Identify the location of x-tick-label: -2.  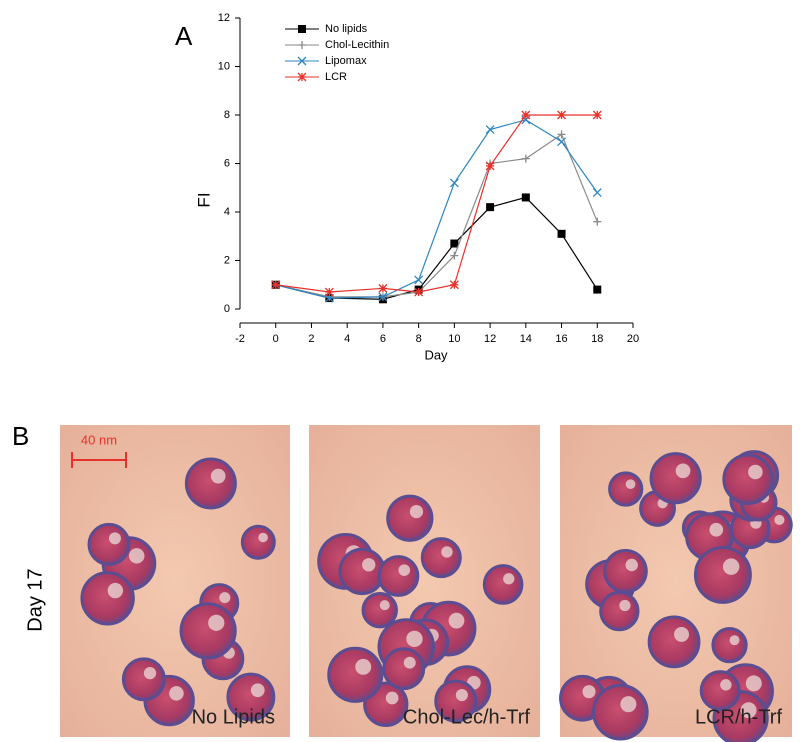
(240, 339).